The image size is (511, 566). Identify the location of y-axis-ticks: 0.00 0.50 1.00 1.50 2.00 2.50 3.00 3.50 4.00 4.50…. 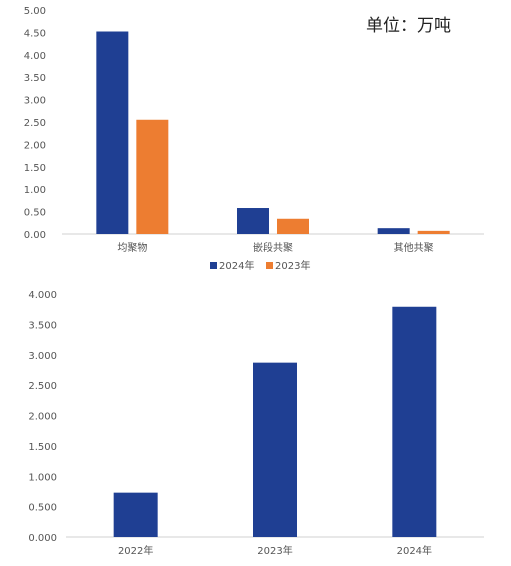
(35, 123).